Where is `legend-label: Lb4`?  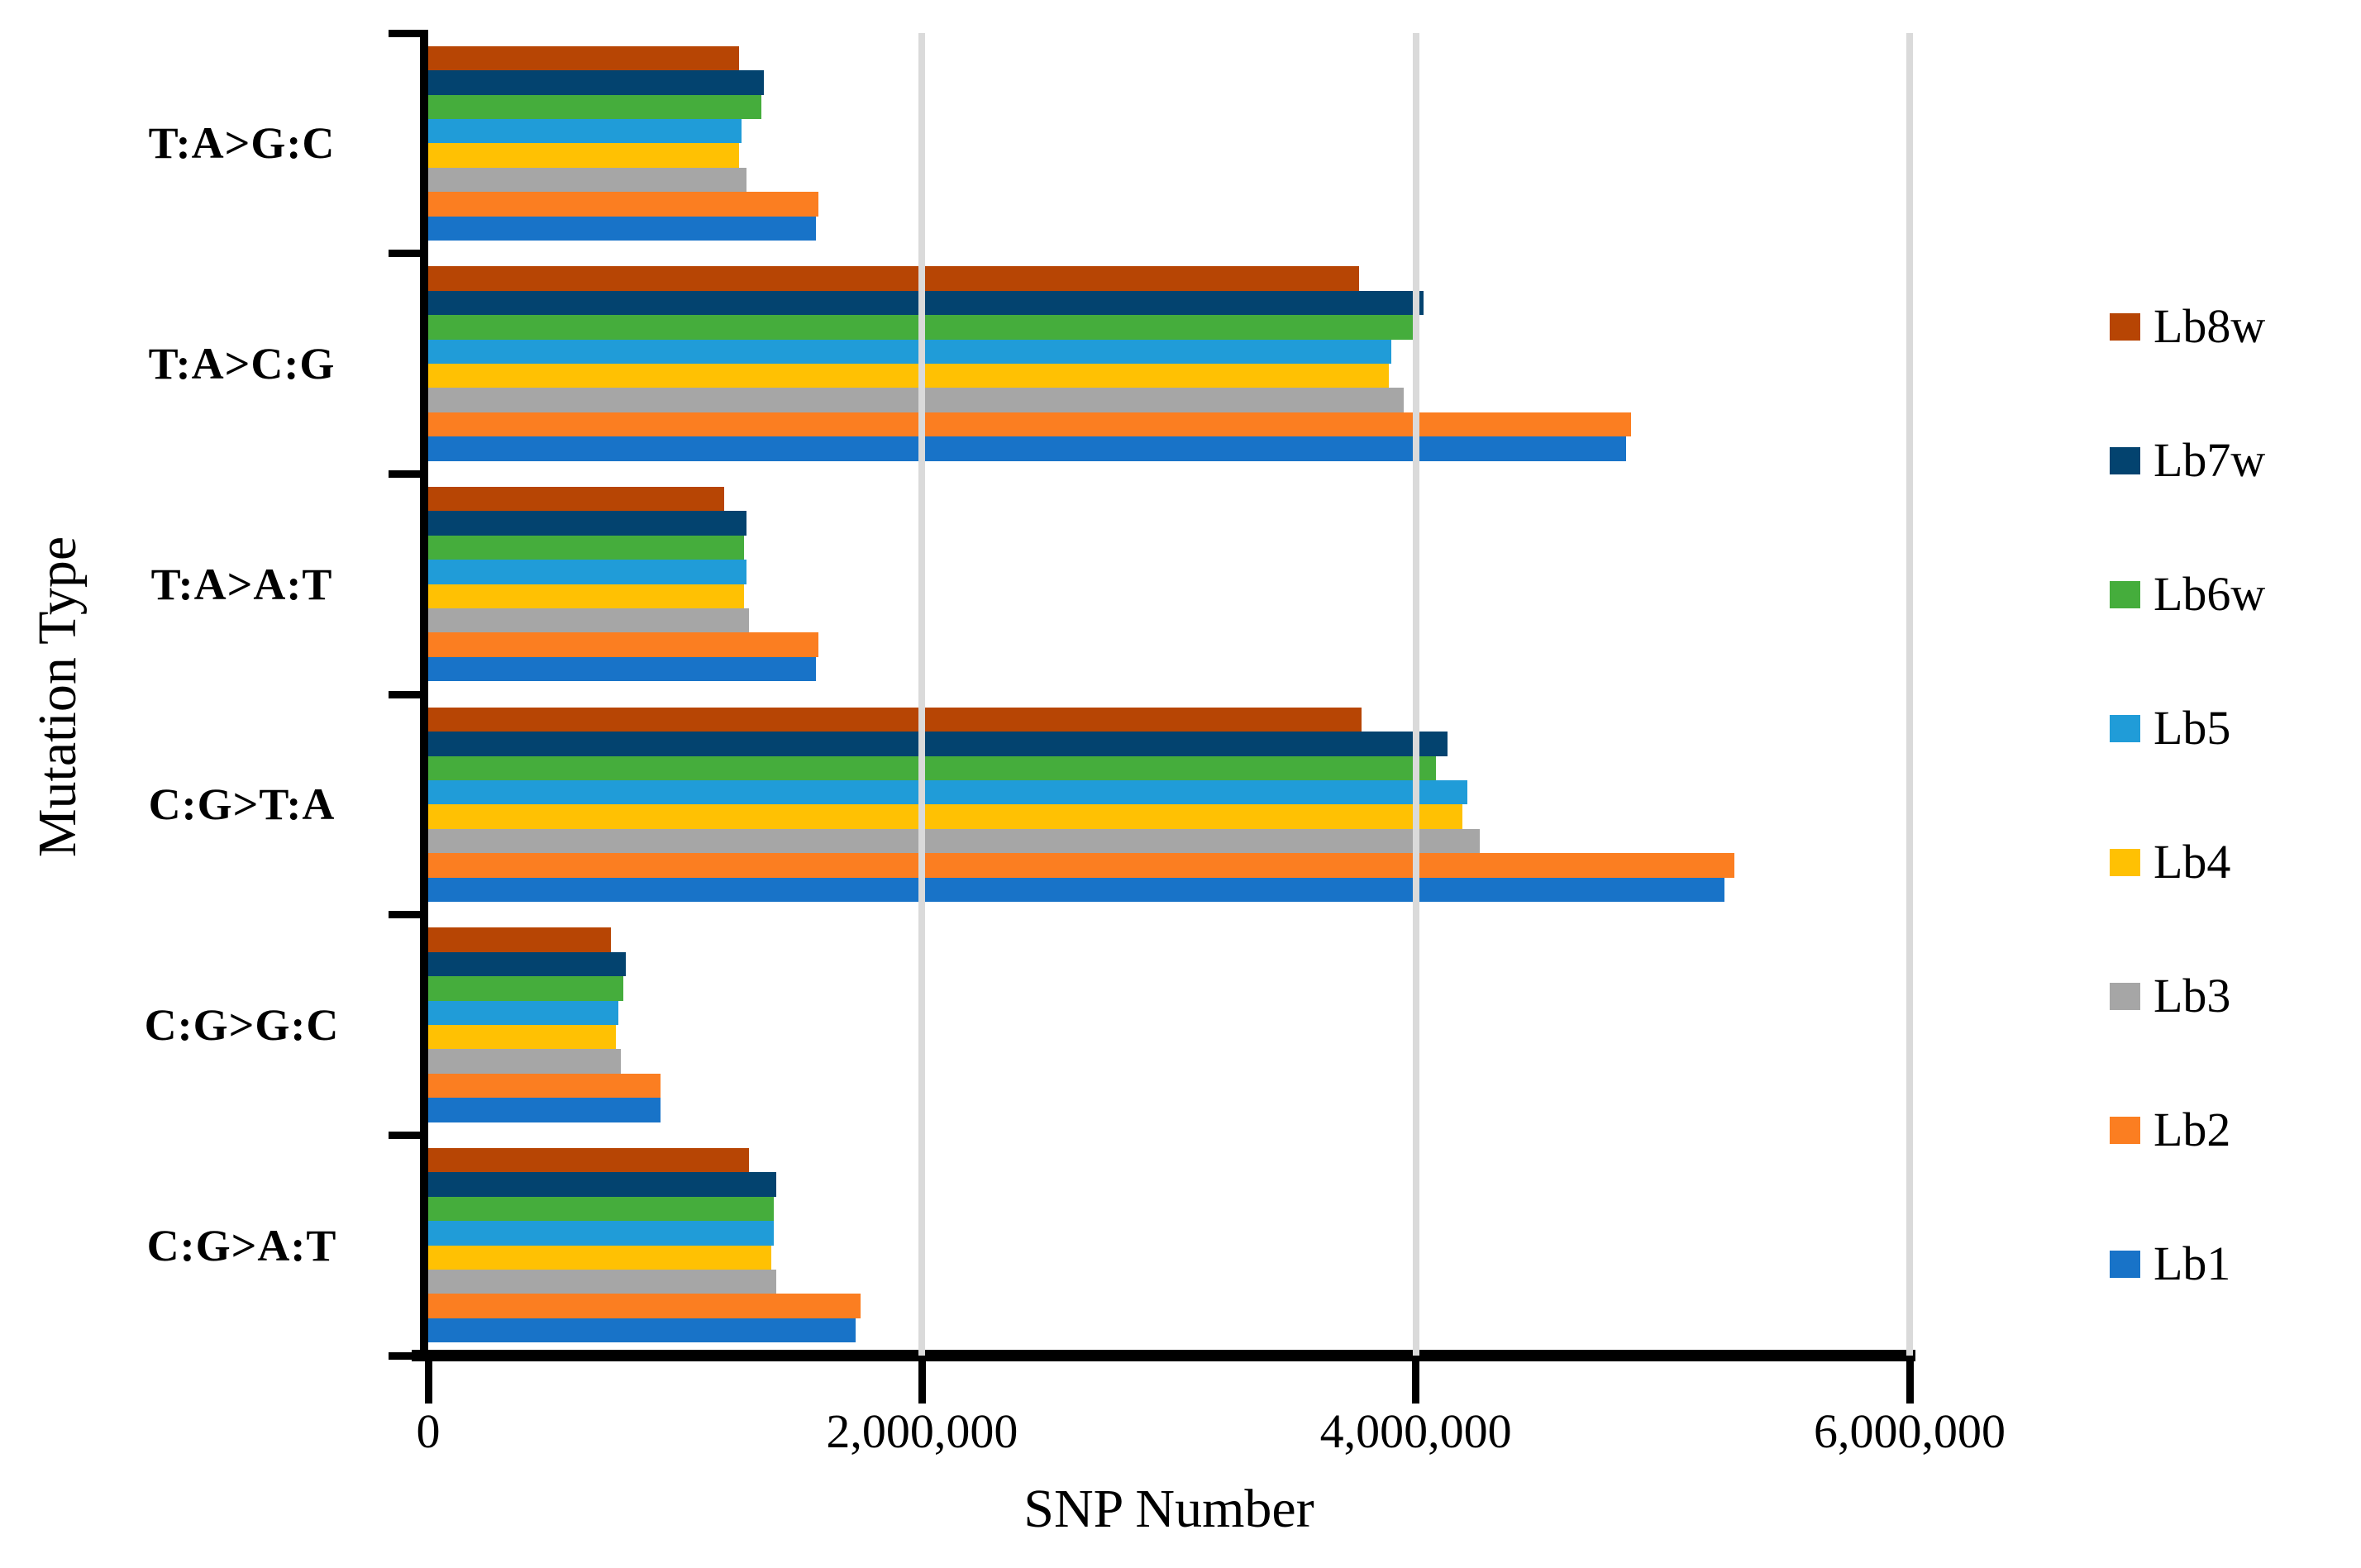 legend-label: Lb4 is located at coordinates (2192, 862).